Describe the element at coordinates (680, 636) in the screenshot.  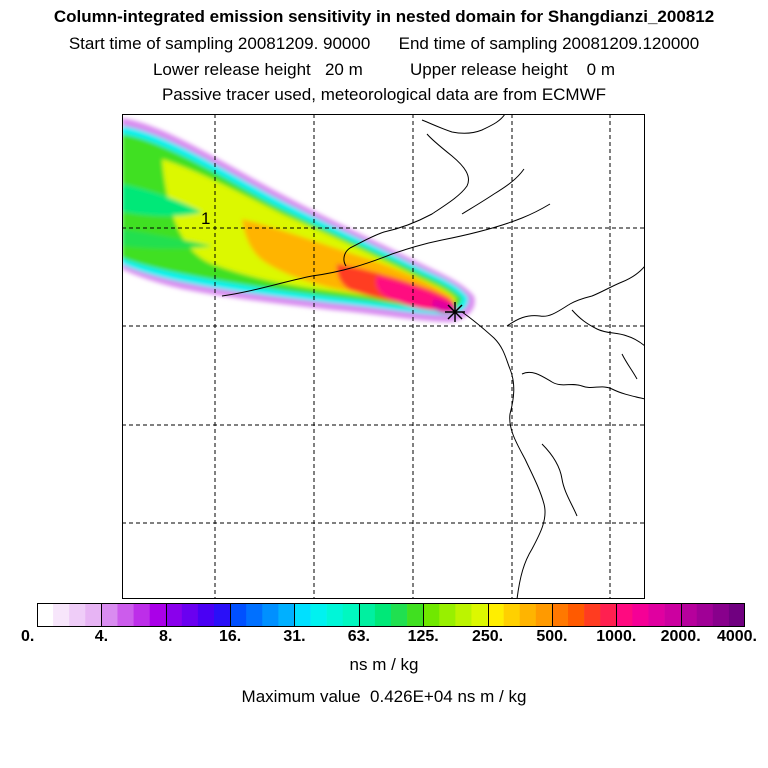
I see `colorbar-tick-label: 2000.` at that location.